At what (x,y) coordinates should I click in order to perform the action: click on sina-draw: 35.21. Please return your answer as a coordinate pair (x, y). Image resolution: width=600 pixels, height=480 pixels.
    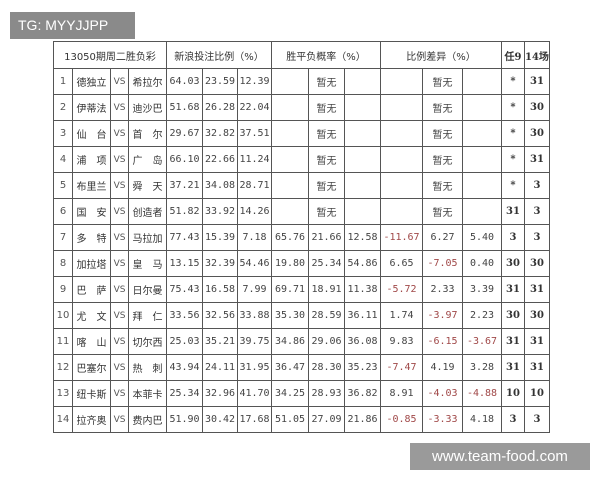
    Looking at the image, I should click on (220, 341).